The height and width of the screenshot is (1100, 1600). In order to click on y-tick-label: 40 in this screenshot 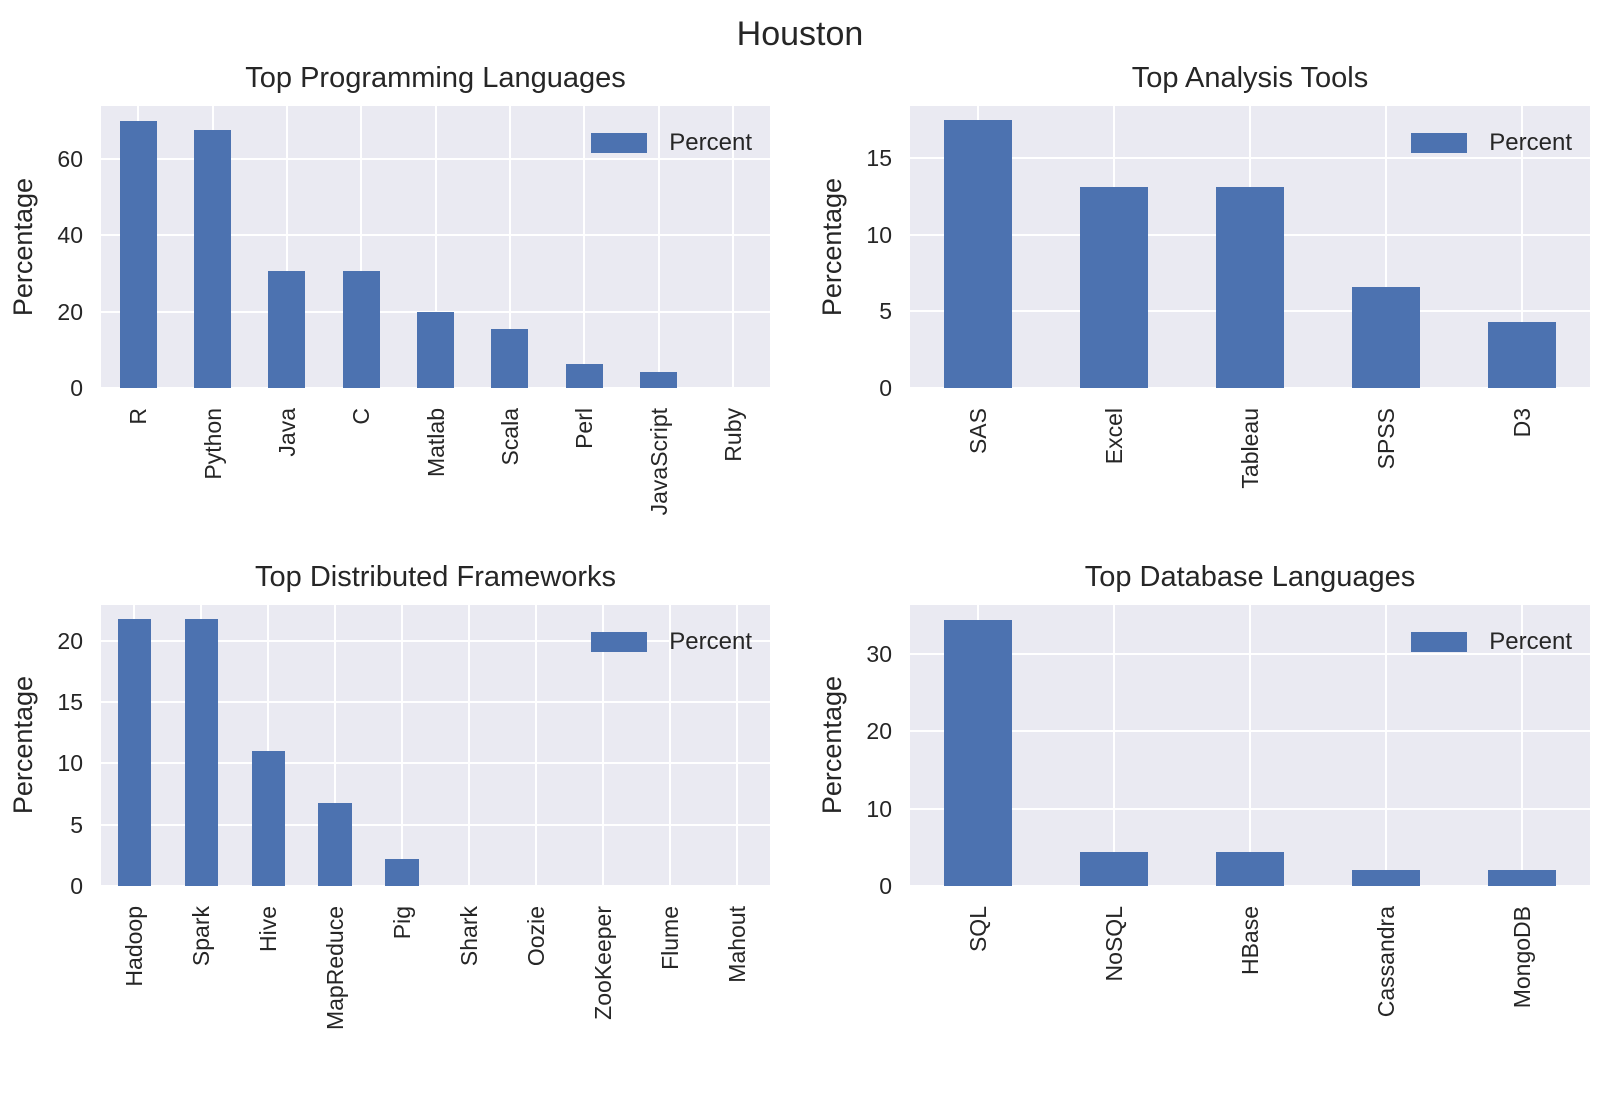, I will do `click(70, 235)`.